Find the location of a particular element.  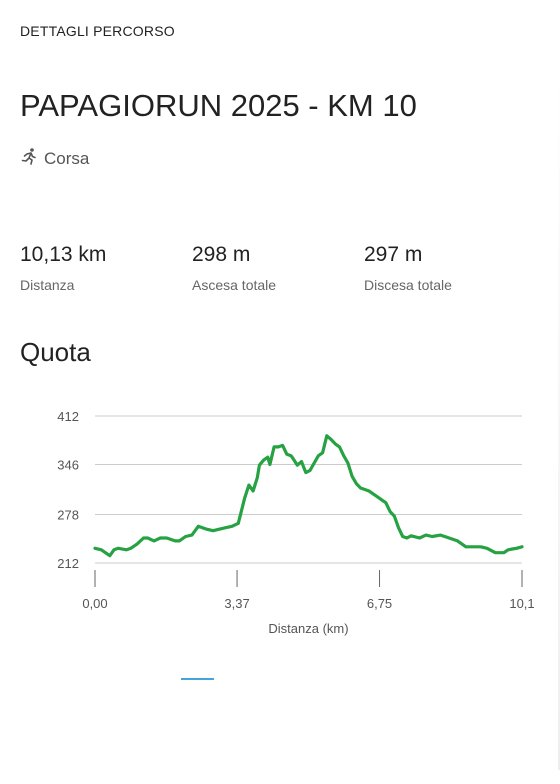

page-header-label: DETTAGLI PERCORSO is located at coordinates (97, 31).